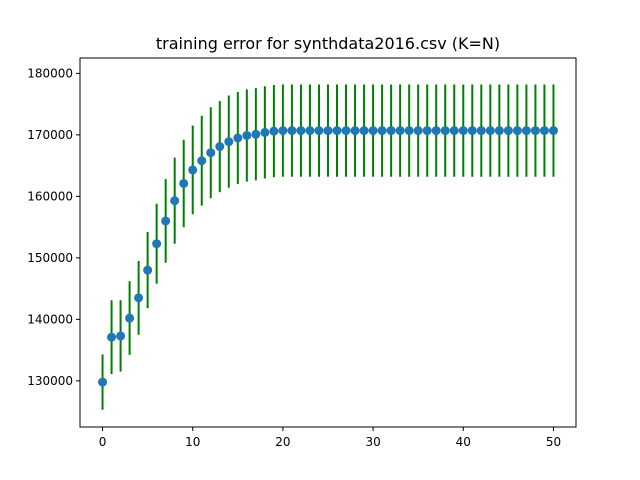  Describe the element at coordinates (192, 442) in the screenshot. I see `x-tick-label: 10` at that location.